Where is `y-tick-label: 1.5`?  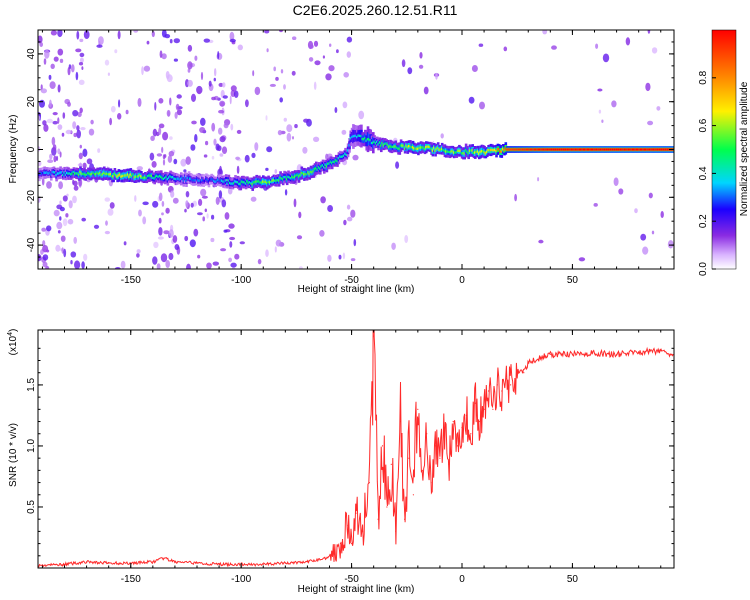
y-tick-label: 1.5 is located at coordinates (31, 385).